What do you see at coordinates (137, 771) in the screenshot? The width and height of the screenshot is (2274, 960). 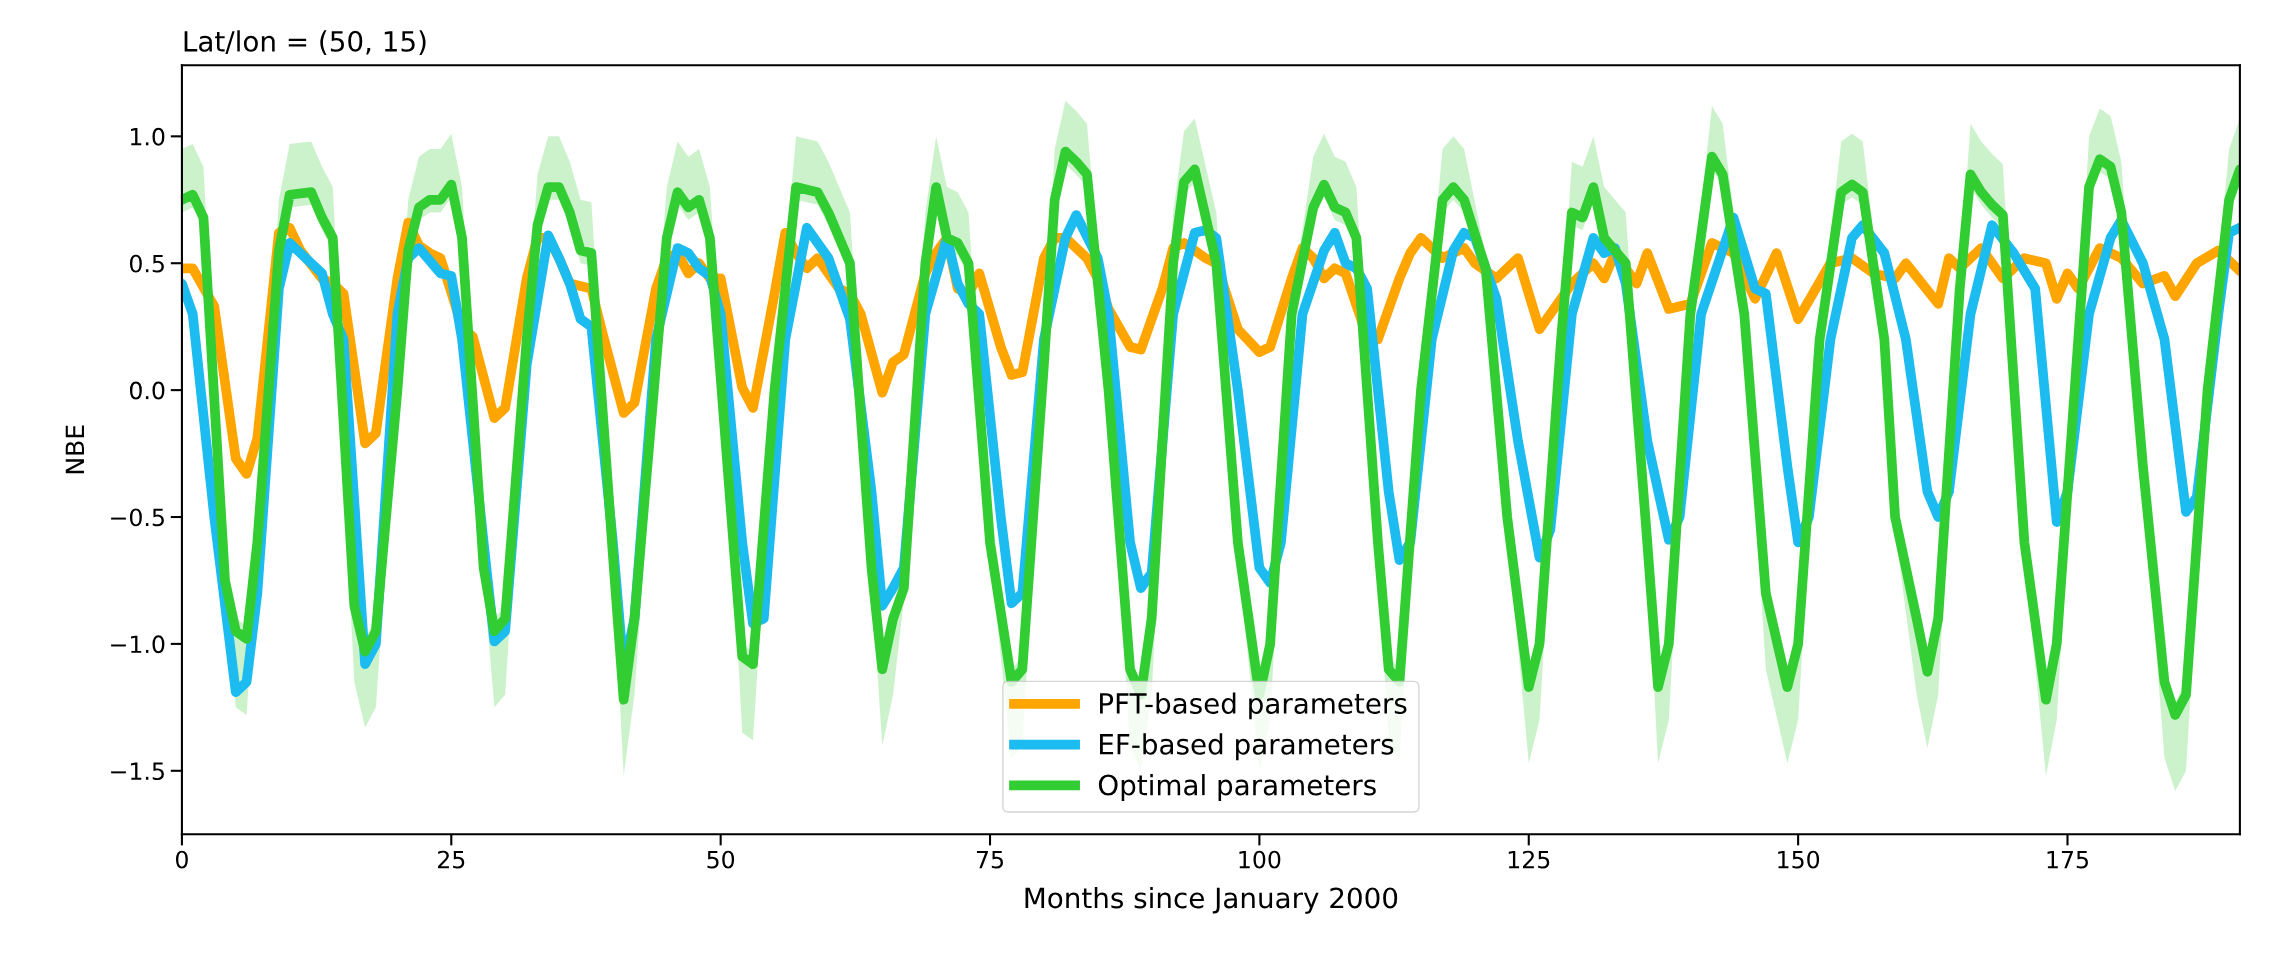 I see `y-tick-label: −1.5` at bounding box center [137, 771].